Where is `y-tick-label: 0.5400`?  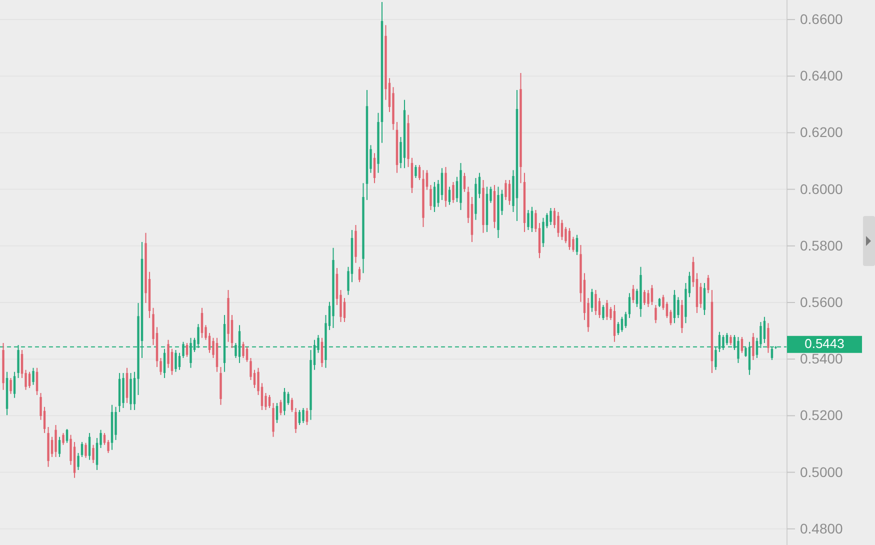
y-tick-label: 0.5400 is located at coordinates (822, 358).